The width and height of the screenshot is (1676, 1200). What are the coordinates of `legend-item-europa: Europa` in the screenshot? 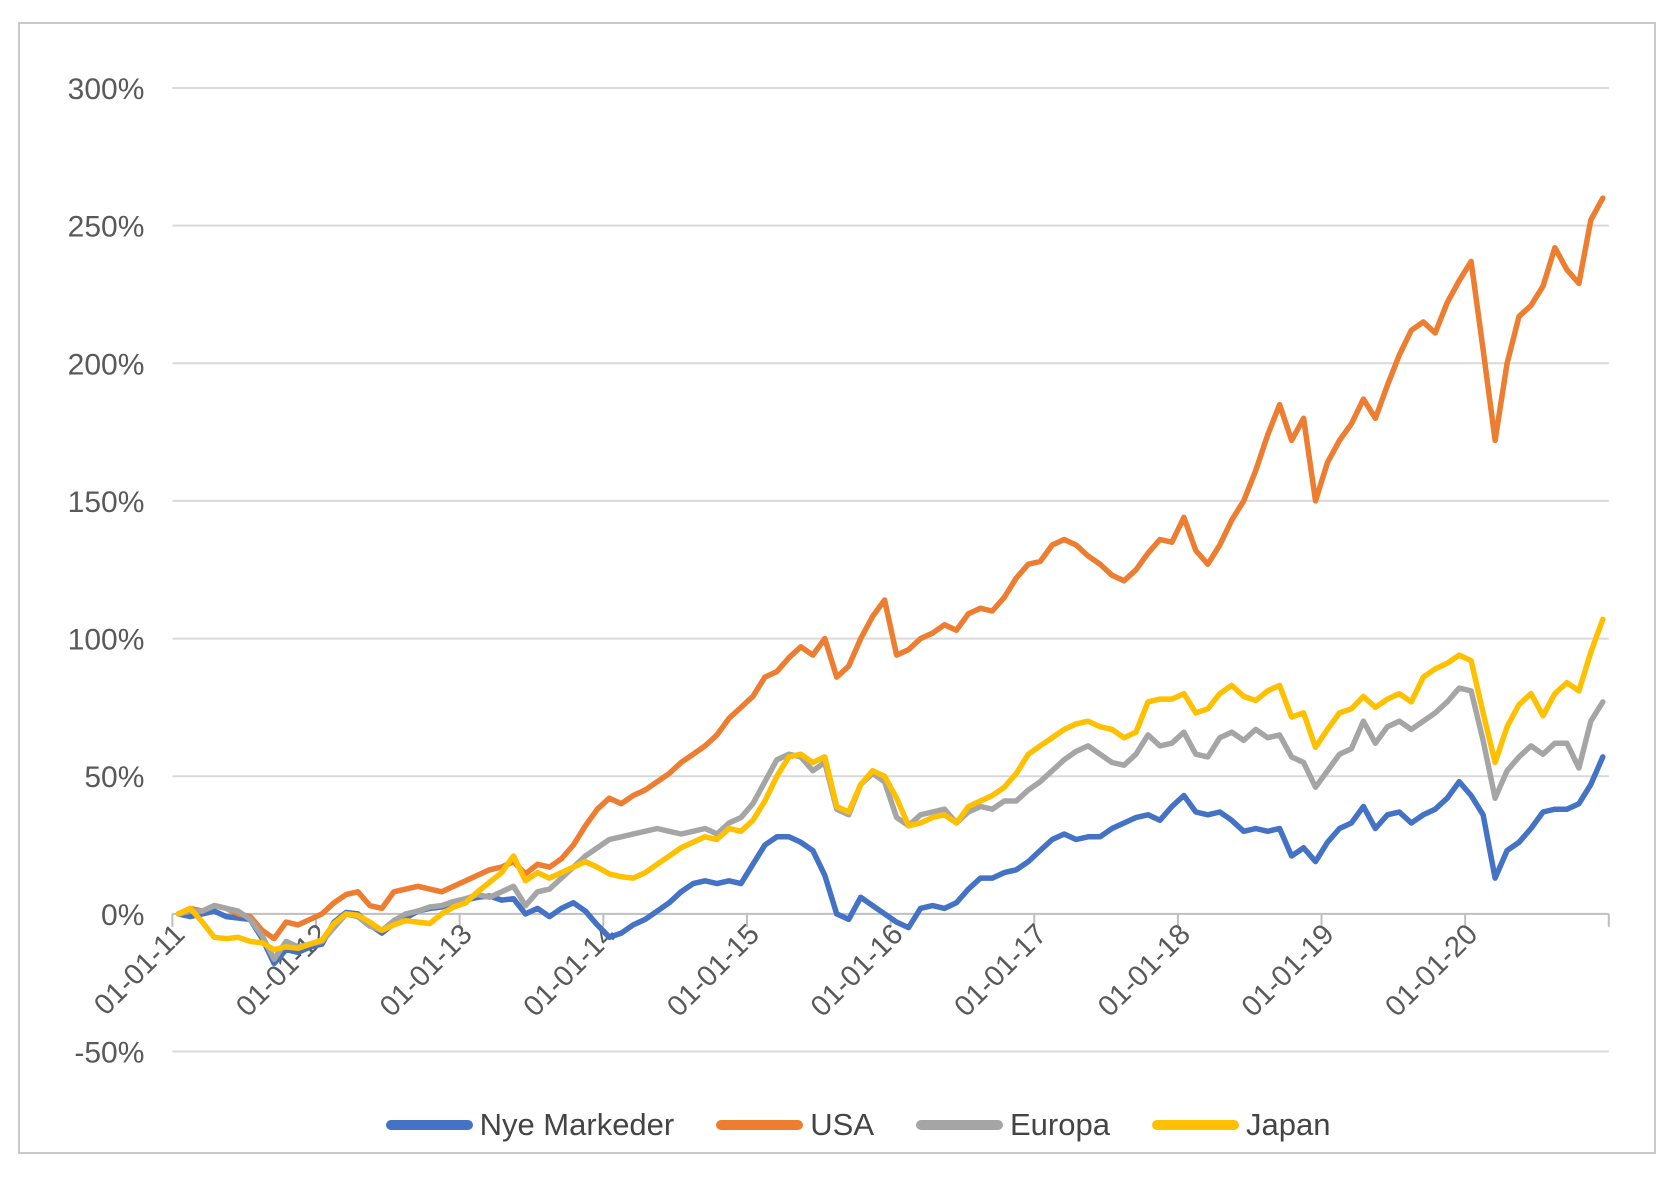 It's located at (1013, 1125).